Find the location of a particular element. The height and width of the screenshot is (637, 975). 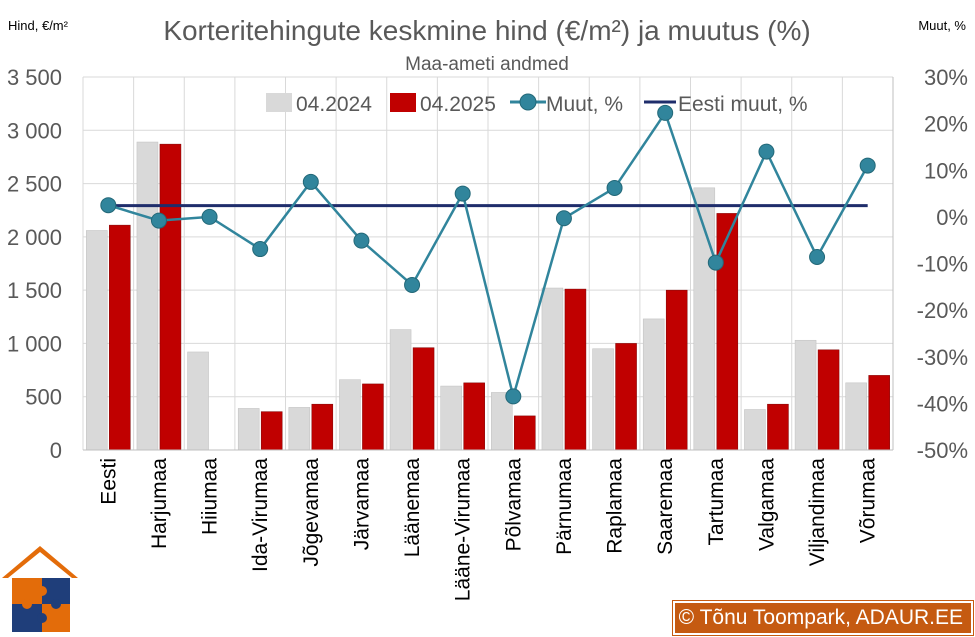

bar-04-2024-Võrumaa is located at coordinates (856, 416).